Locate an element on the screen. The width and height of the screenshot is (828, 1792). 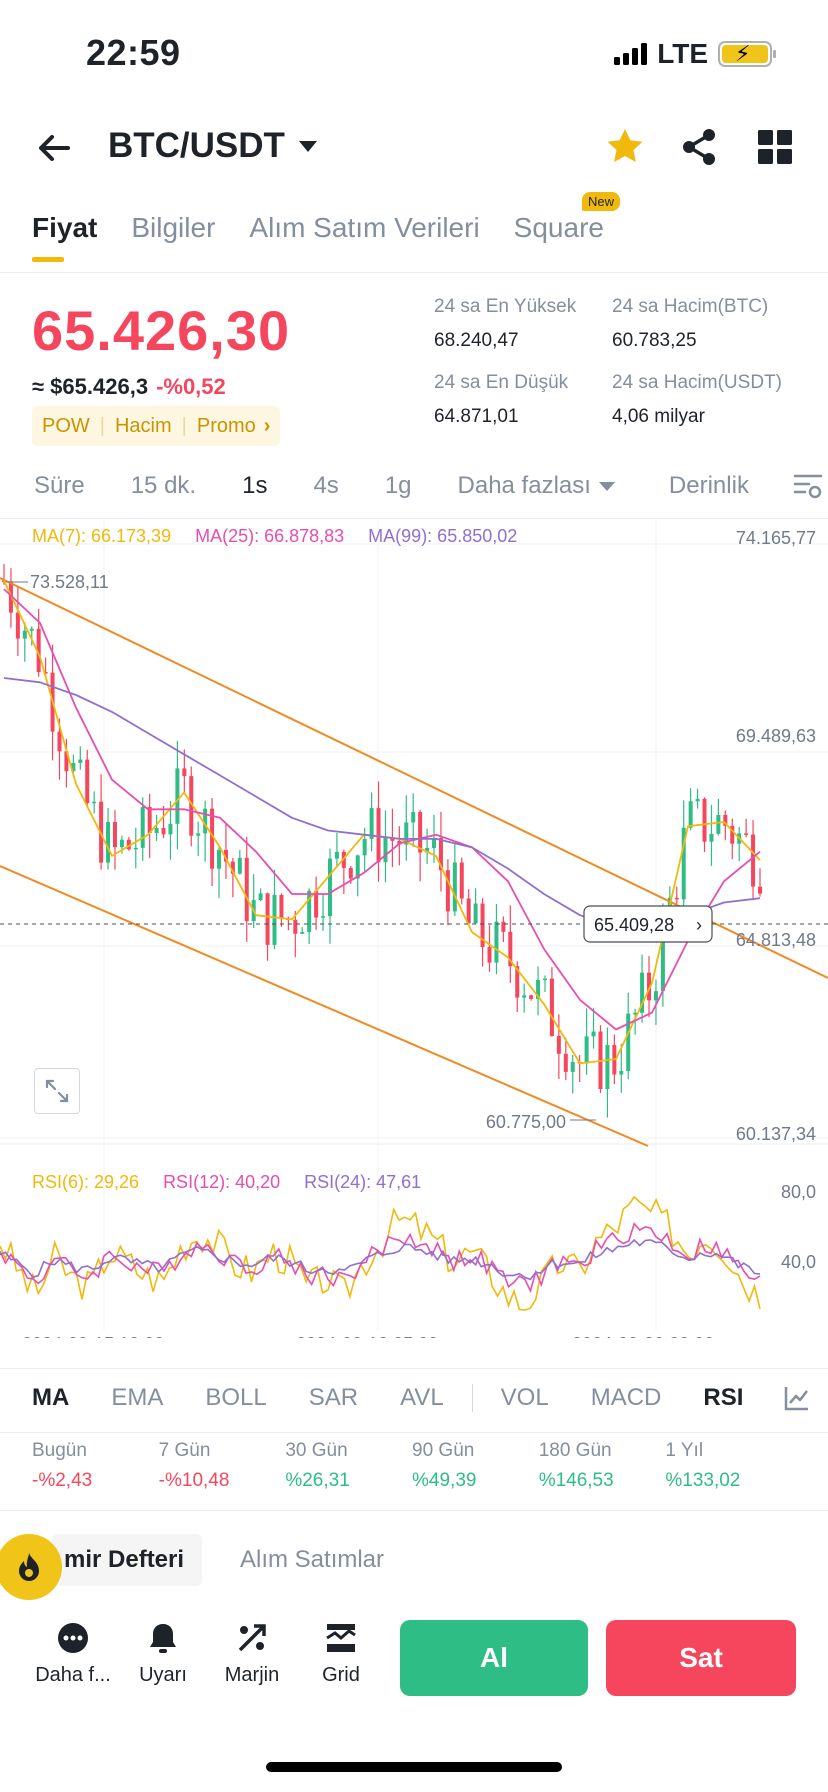
star-icon is located at coordinates (625, 147).